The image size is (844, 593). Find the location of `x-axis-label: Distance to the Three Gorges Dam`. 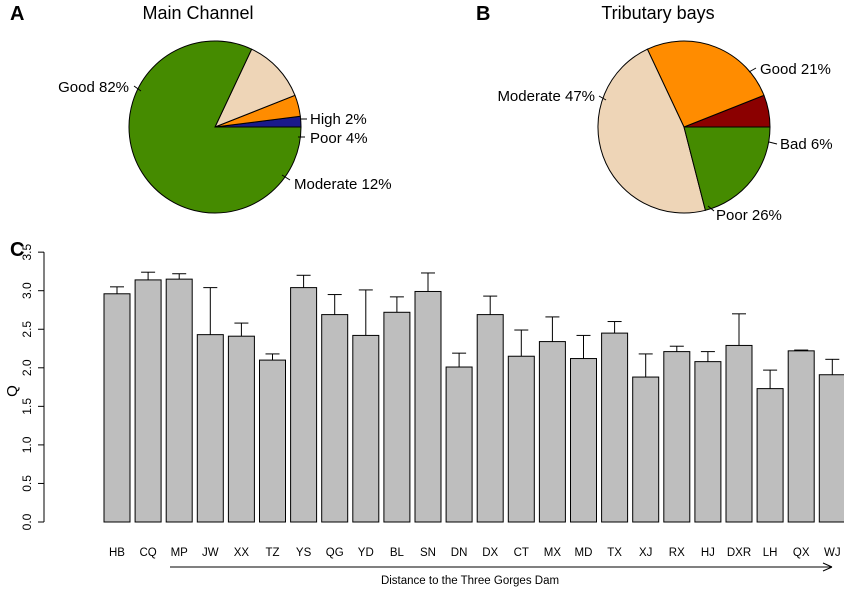

x-axis-label: Distance to the Three Gorges Dam is located at coordinates (470, 581).